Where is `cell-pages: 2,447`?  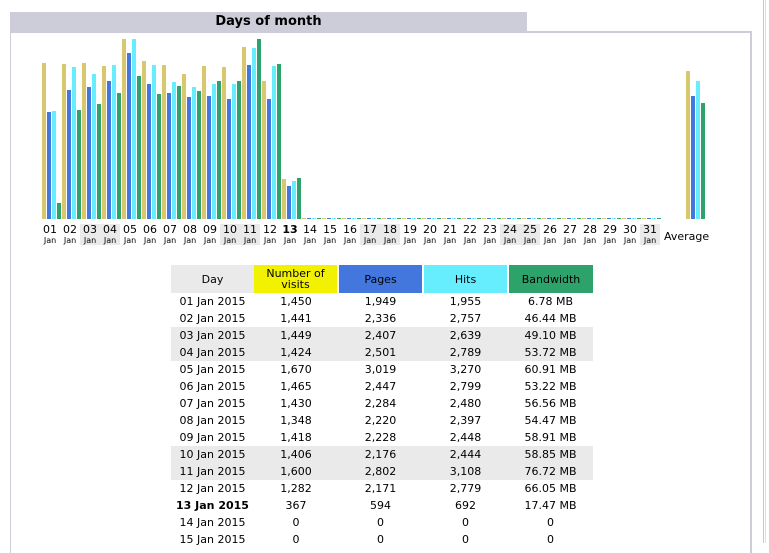
cell-pages: 2,447 is located at coordinates (380, 386).